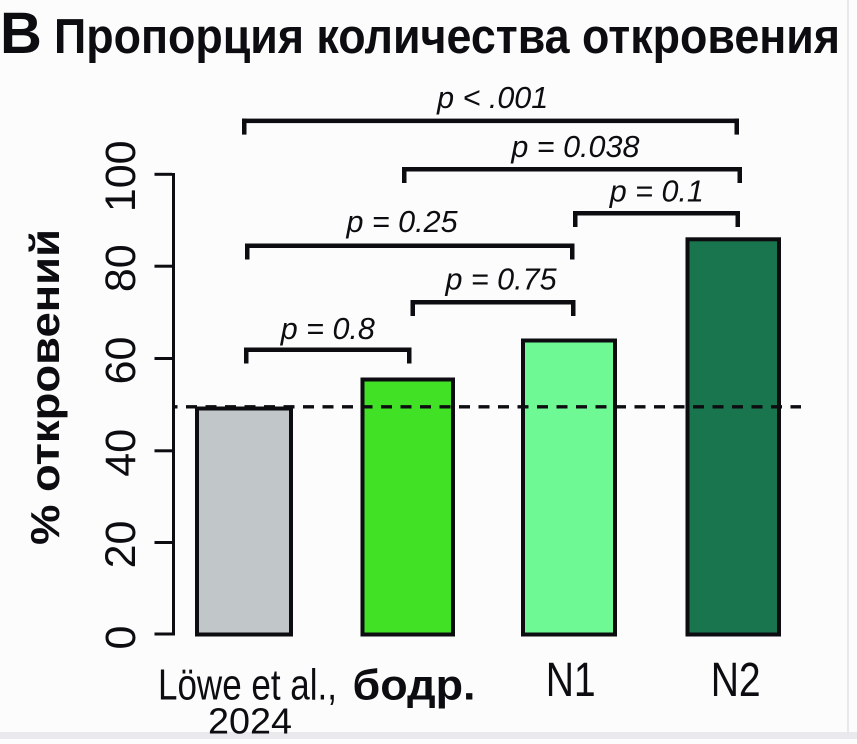 This screenshot has width=857, height=744. What do you see at coordinates (247, 684) in the screenshot?
I see `svg-text: Löwe et al.,` at bounding box center [247, 684].